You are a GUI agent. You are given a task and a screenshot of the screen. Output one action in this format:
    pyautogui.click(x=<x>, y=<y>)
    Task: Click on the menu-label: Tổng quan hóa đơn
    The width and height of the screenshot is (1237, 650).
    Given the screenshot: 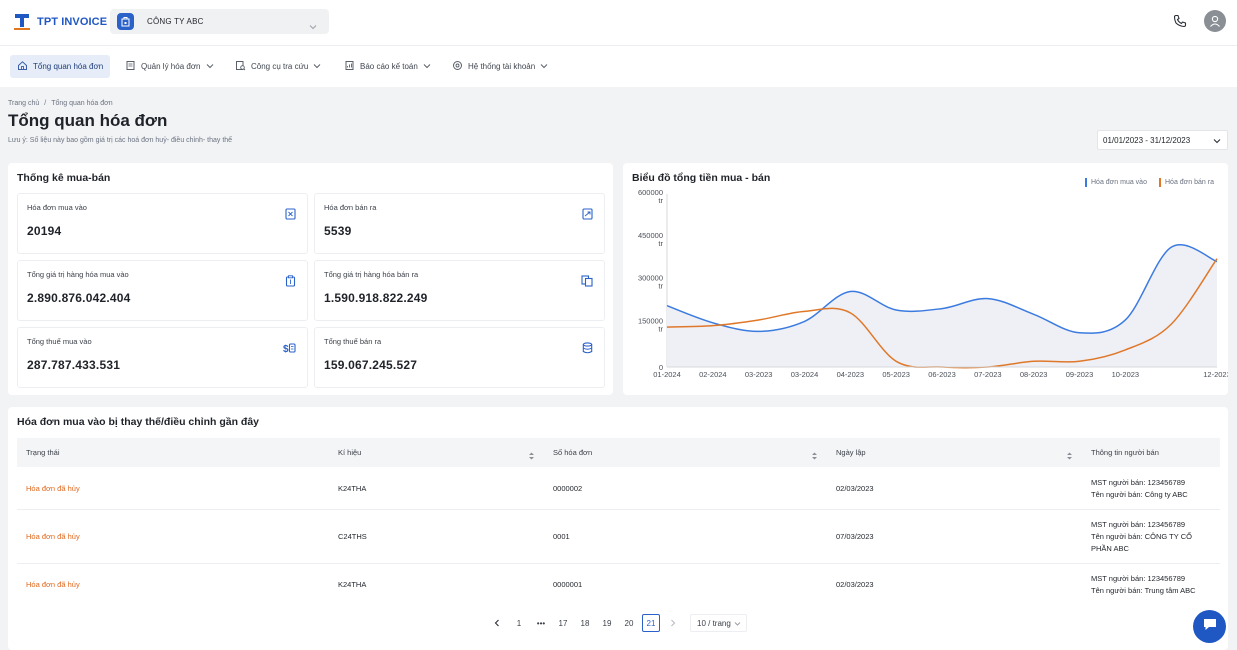 What is the action you would take?
    pyautogui.click(x=68, y=66)
    